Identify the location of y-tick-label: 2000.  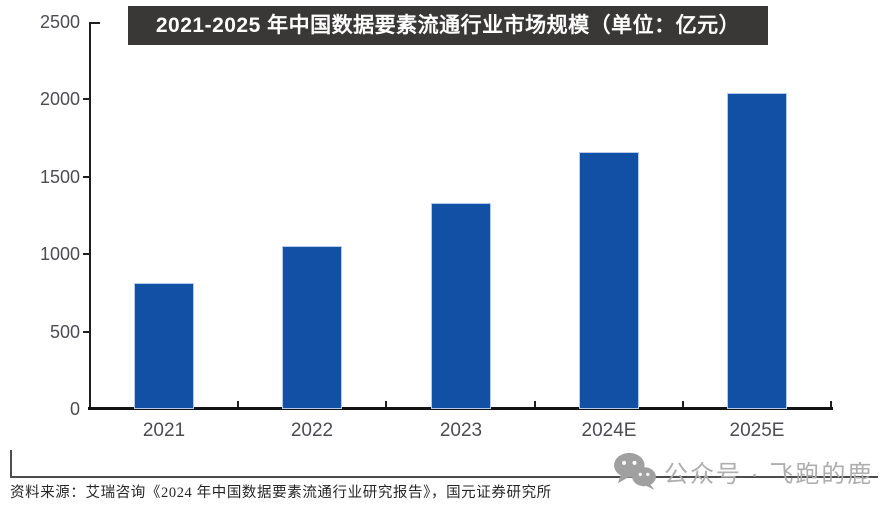
(59, 99).